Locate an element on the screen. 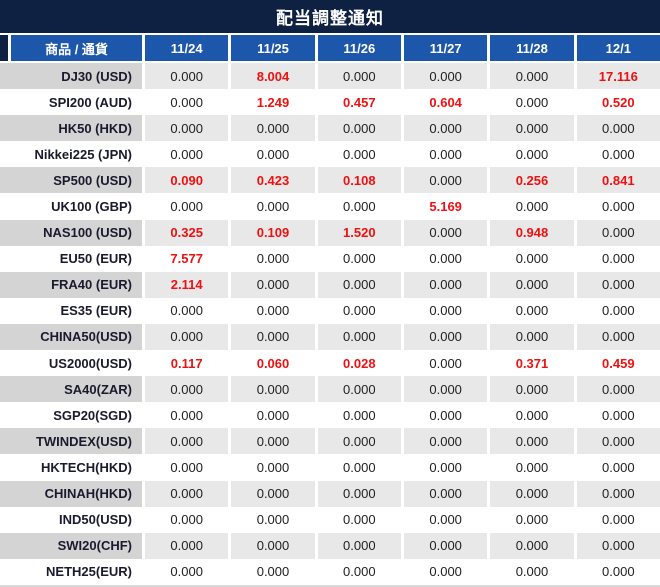  table-row: SA40(ZAR) 0.000 0.000 0.000 0.000 0.000 0.000 is located at coordinates (330, 389).